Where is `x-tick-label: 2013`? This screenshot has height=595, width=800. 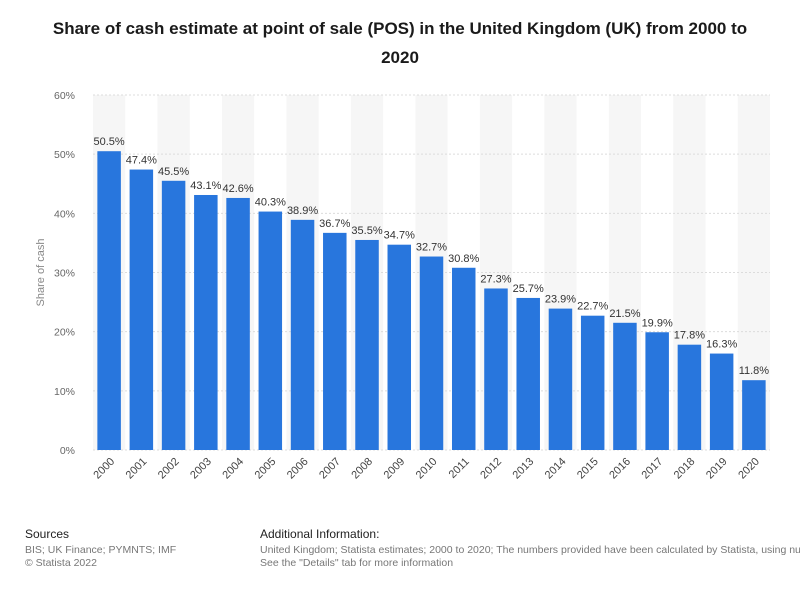
x-tick-label: 2013 is located at coordinates (524, 469).